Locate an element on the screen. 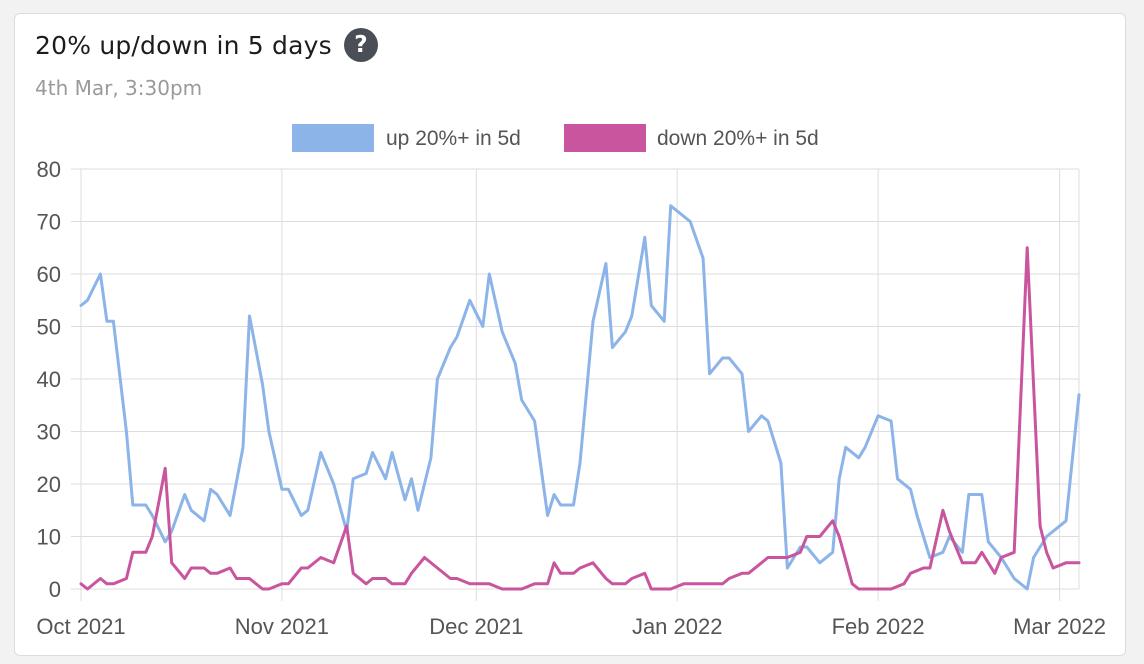  x-tick-label: Nov 2021 is located at coordinates (282, 626).